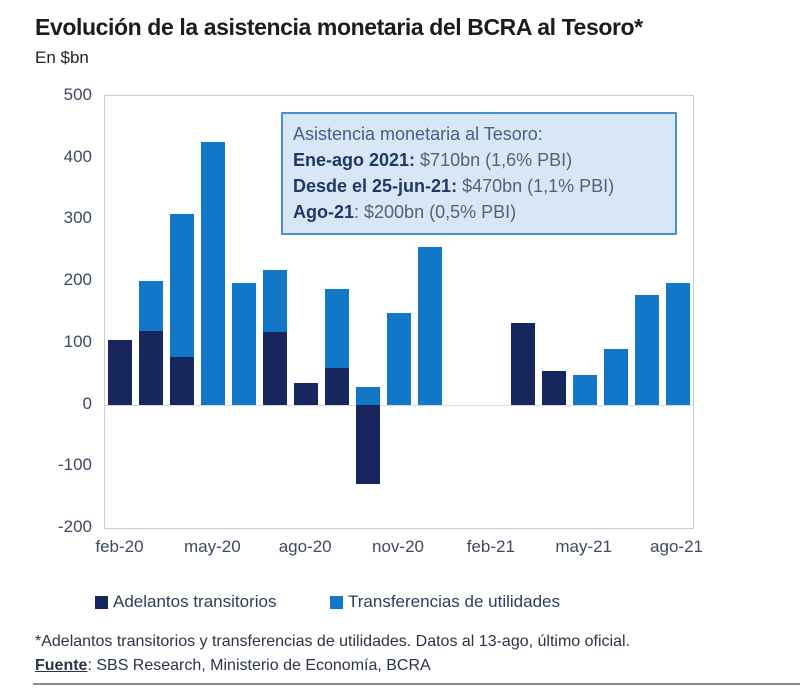  I want to click on legend-label-transferencias: Transferencias de utilidades, so click(454, 601).